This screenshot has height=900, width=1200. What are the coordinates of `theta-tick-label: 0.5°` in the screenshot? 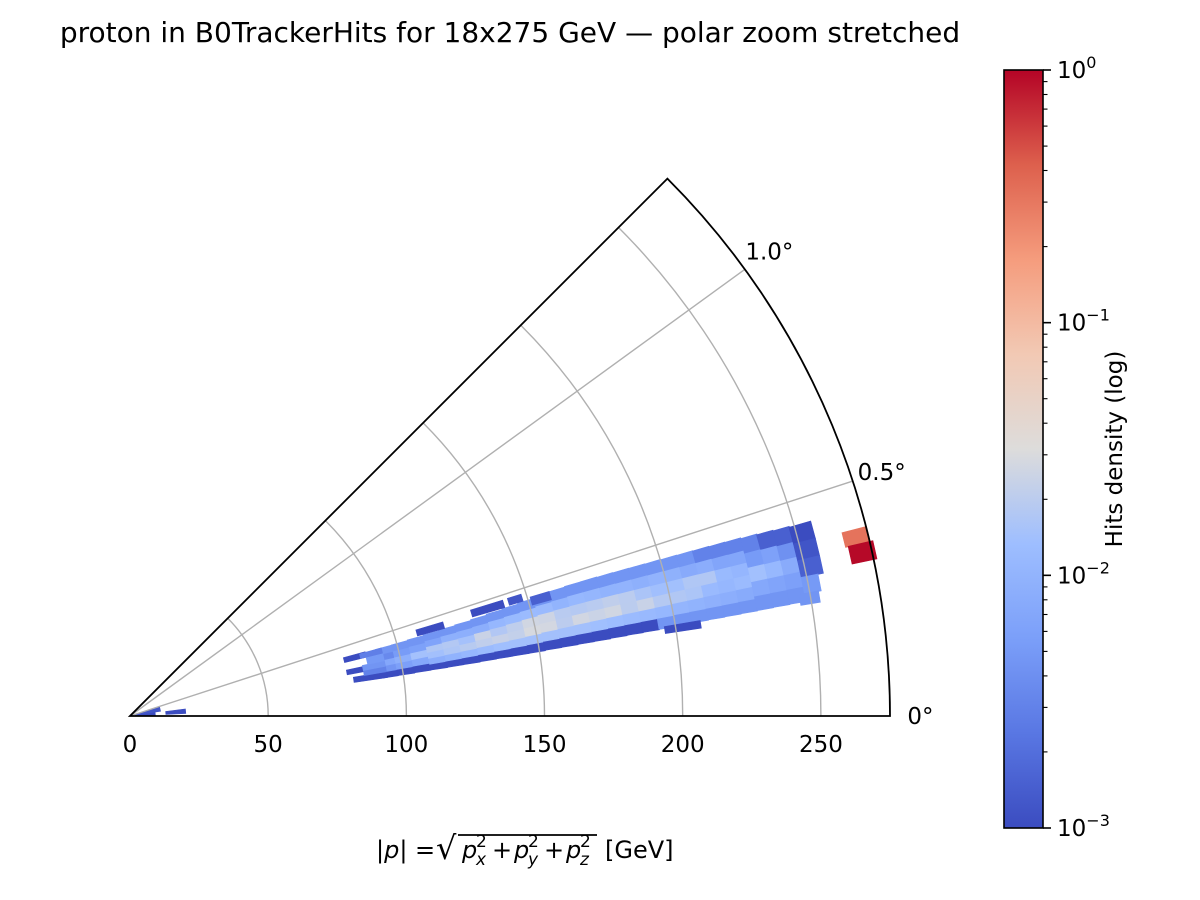 It's located at (882, 473).